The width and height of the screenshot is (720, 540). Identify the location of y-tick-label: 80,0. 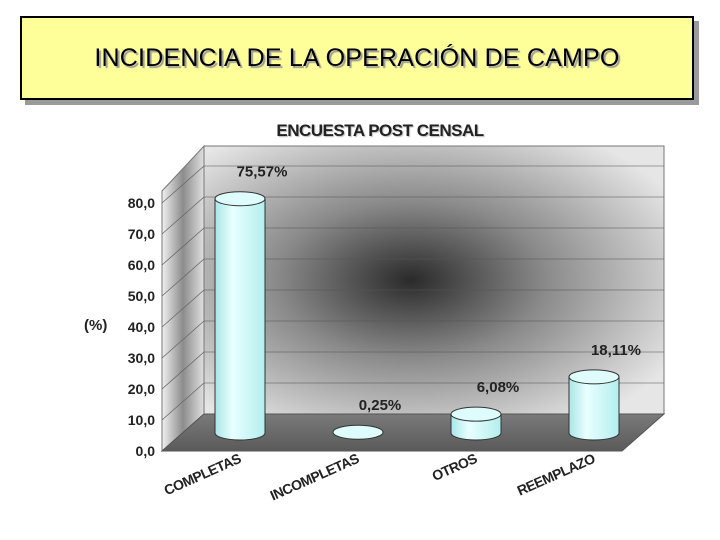
(141, 203).